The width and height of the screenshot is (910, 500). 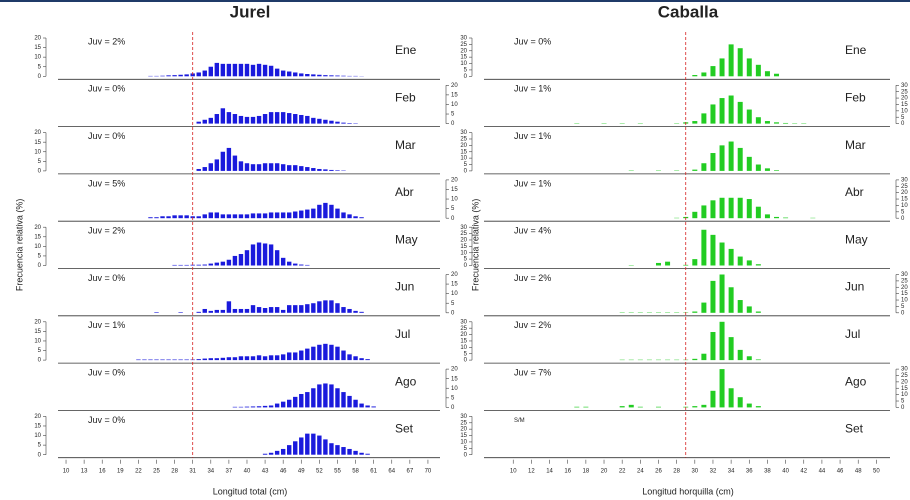 What do you see at coordinates (852, 334) in the screenshot?
I see `month-label: Jul` at bounding box center [852, 334].